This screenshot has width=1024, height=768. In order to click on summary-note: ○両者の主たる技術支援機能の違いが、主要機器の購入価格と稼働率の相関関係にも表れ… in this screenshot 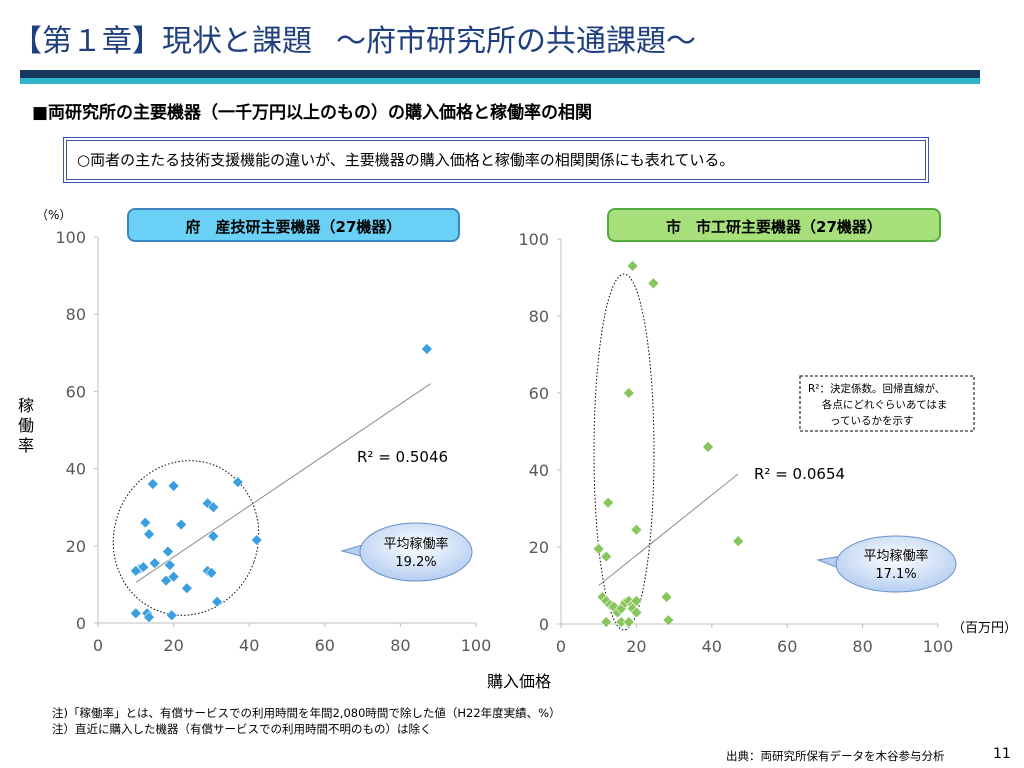, I will do `click(496, 160)`.